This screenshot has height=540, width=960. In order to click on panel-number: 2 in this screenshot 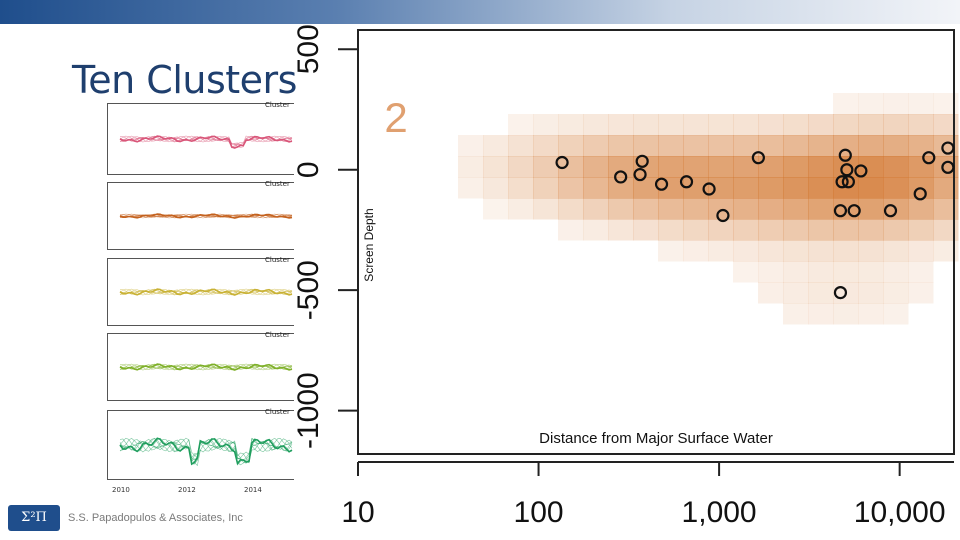, I will do `click(395, 117)`.